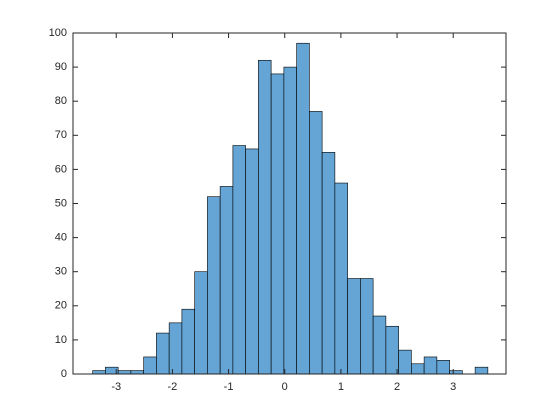 This screenshot has width=560, height=420. Describe the element at coordinates (61, 101) in the screenshot. I see `y-tick-label: 80` at that location.